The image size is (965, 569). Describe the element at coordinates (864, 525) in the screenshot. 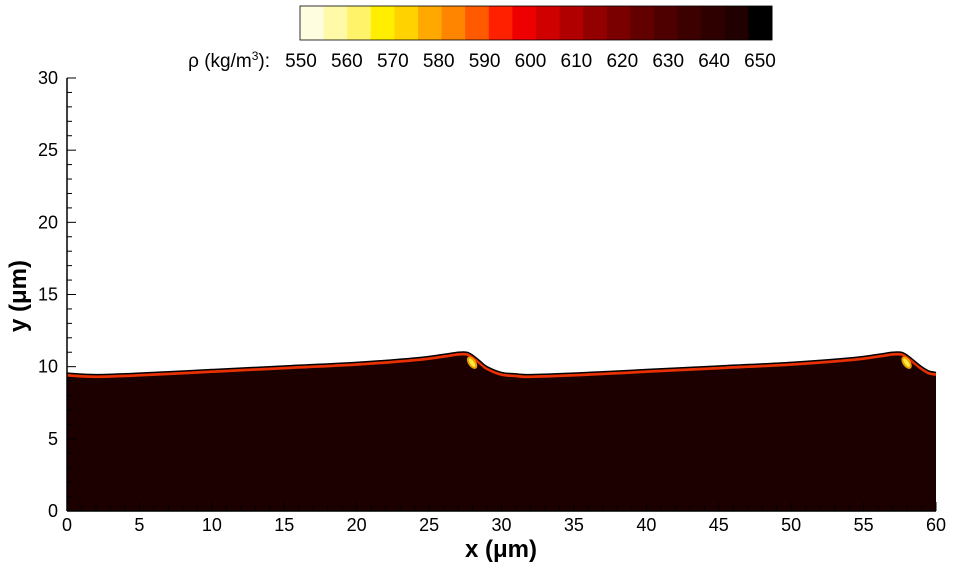

I see `x-tick-label: 55` at that location.